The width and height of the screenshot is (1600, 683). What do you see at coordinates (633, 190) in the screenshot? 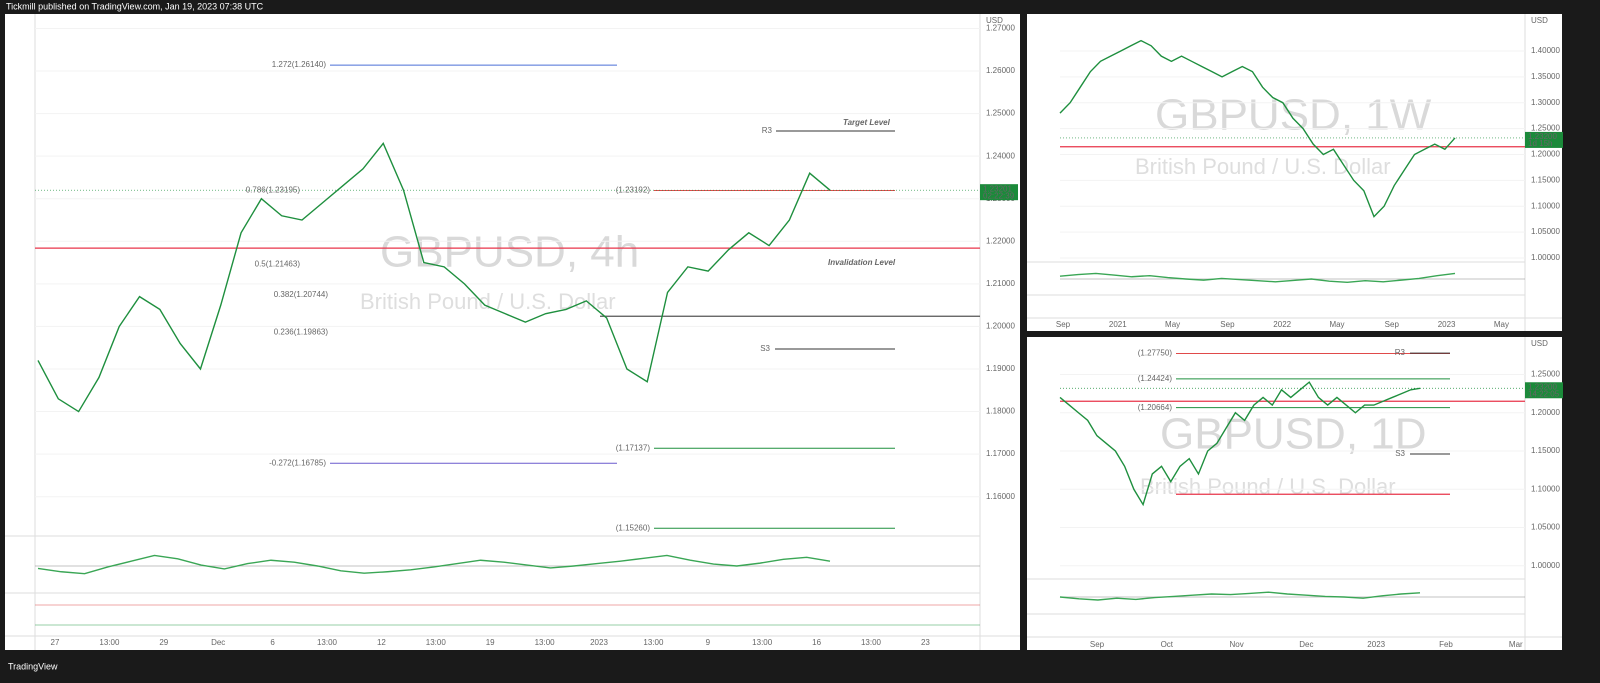
I see `annotation-label: (1.23192)` at bounding box center [633, 190].